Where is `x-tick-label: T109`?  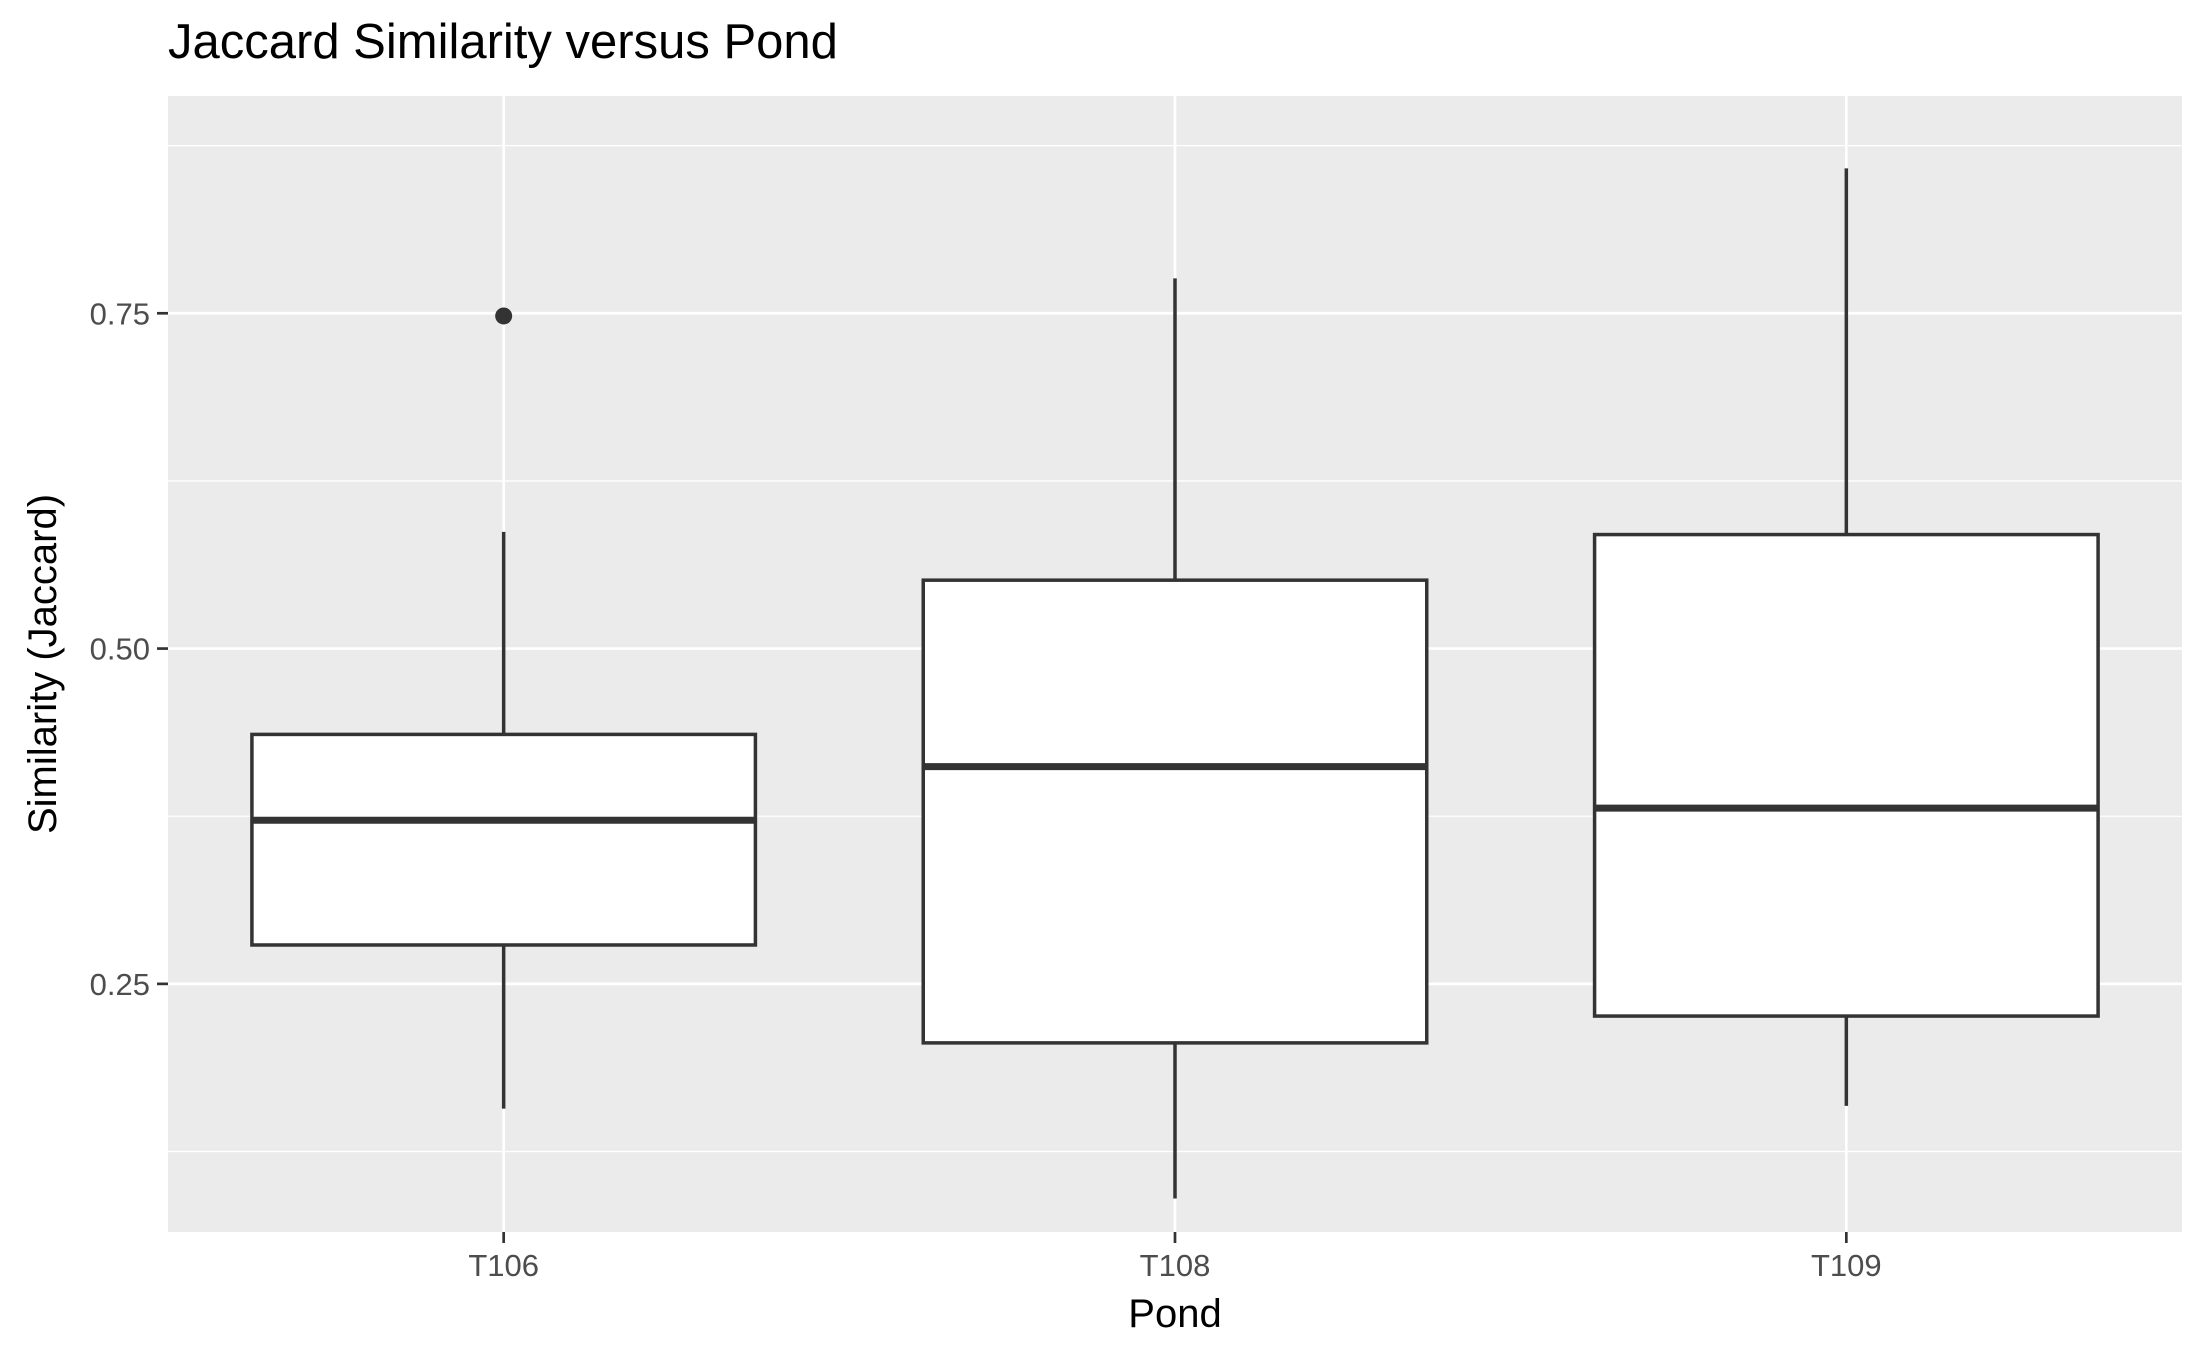 x-tick-label: T109 is located at coordinates (1846, 1265).